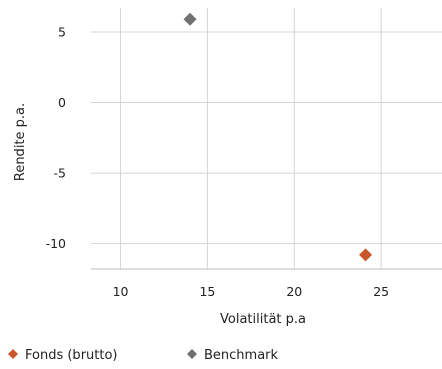 The width and height of the screenshot is (442, 369). What do you see at coordinates (241, 355) in the screenshot?
I see `legend-label: Benchmark` at bounding box center [241, 355].